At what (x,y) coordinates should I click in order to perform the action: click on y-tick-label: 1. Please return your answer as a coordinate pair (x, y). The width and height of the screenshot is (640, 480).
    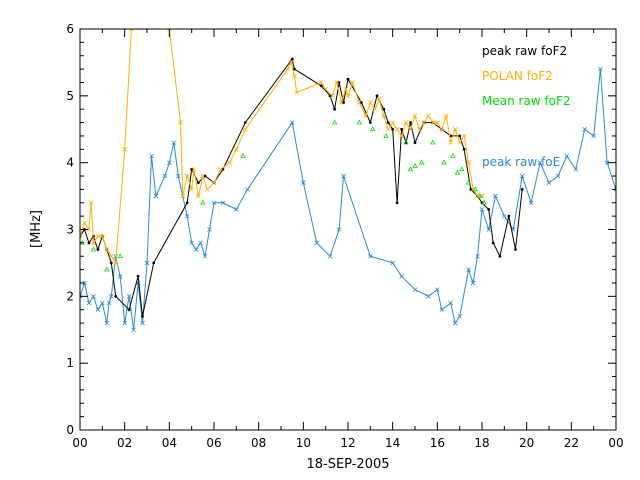
    Looking at the image, I should click on (70, 363).